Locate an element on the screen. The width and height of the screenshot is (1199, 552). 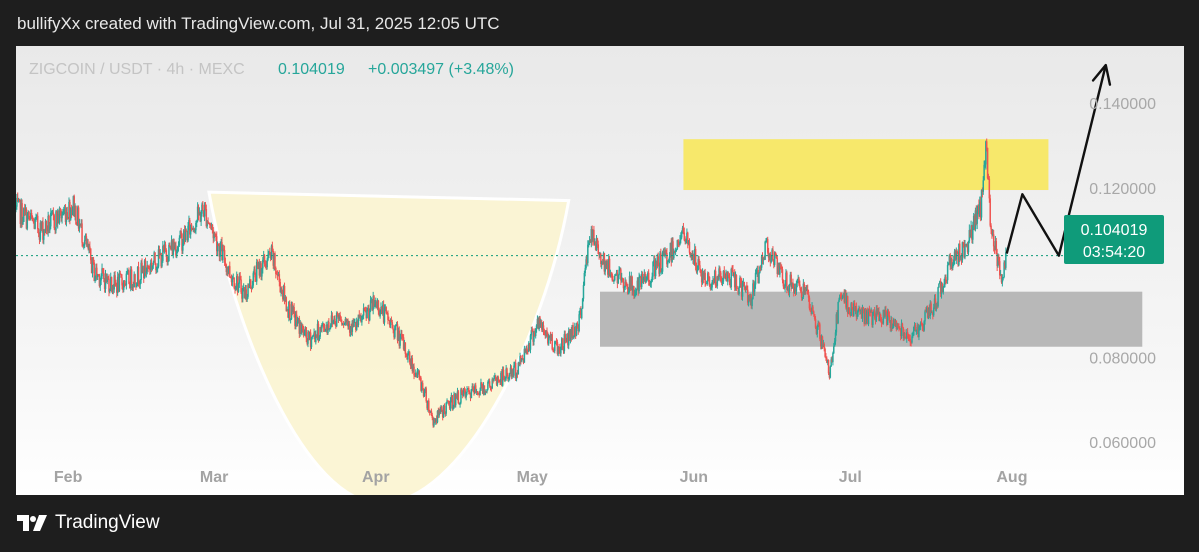
tradingview-brand: TradingView is located at coordinates (88, 523).